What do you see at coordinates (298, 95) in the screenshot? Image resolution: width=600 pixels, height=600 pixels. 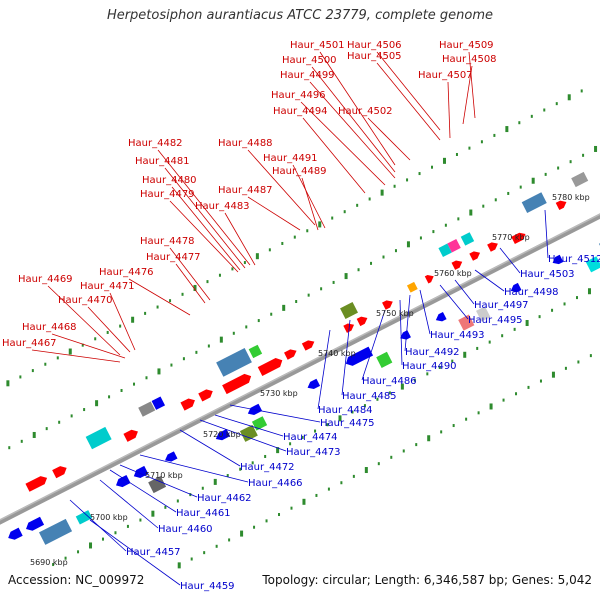 I see `upper-gene-label: Haur_4496` at bounding box center [298, 95].